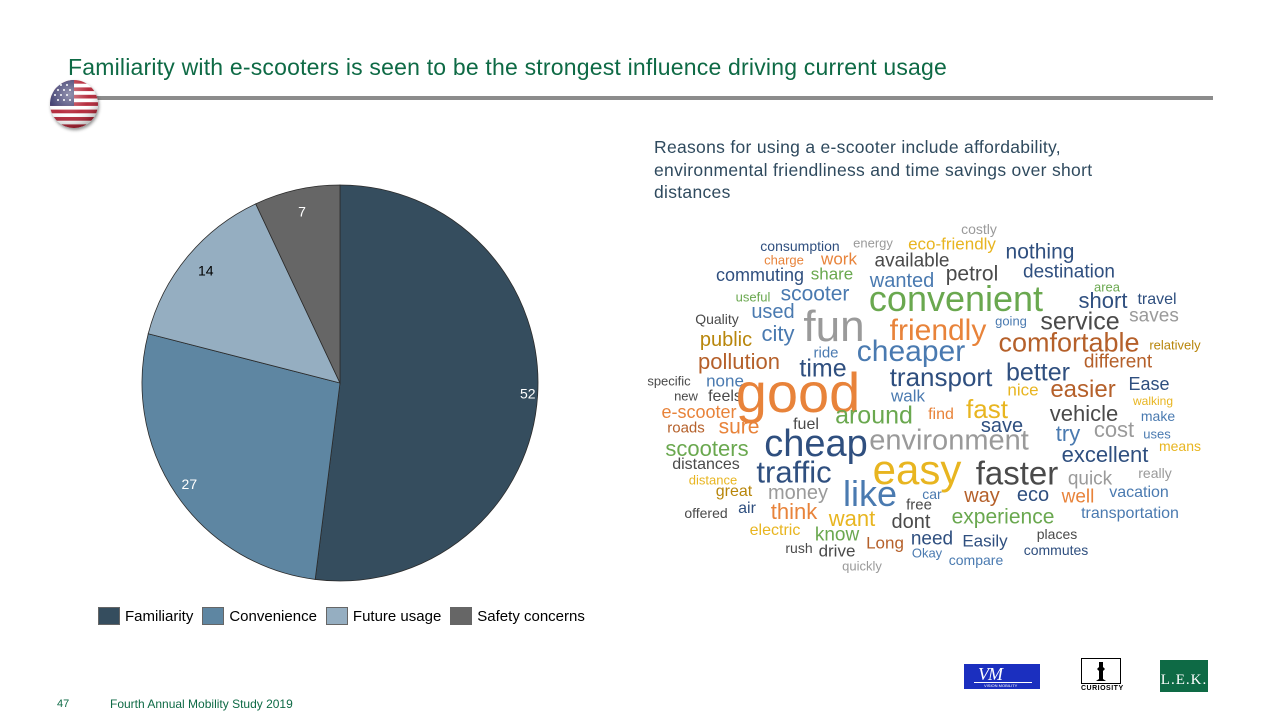  Describe the element at coordinates (773, 312) in the screenshot. I see `word-cloud-word: used` at that location.